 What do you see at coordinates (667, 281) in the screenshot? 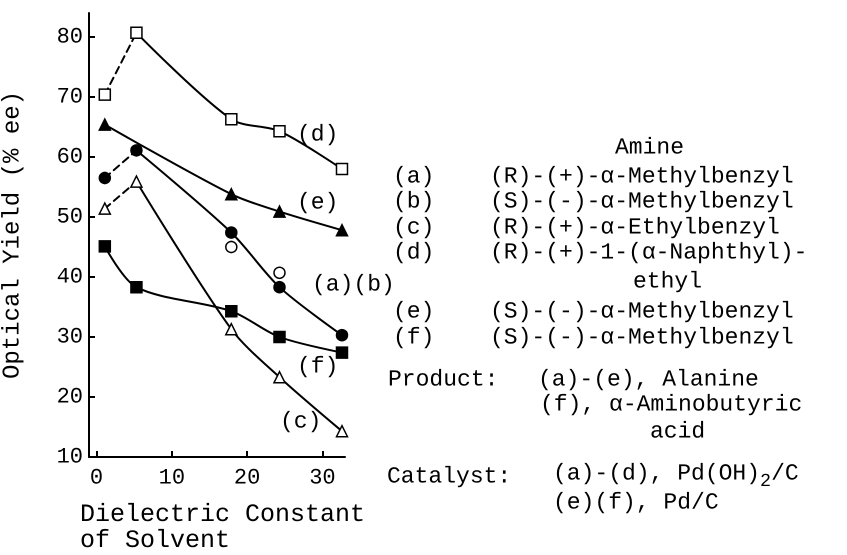
I see `text: ethyl` at bounding box center [667, 281].